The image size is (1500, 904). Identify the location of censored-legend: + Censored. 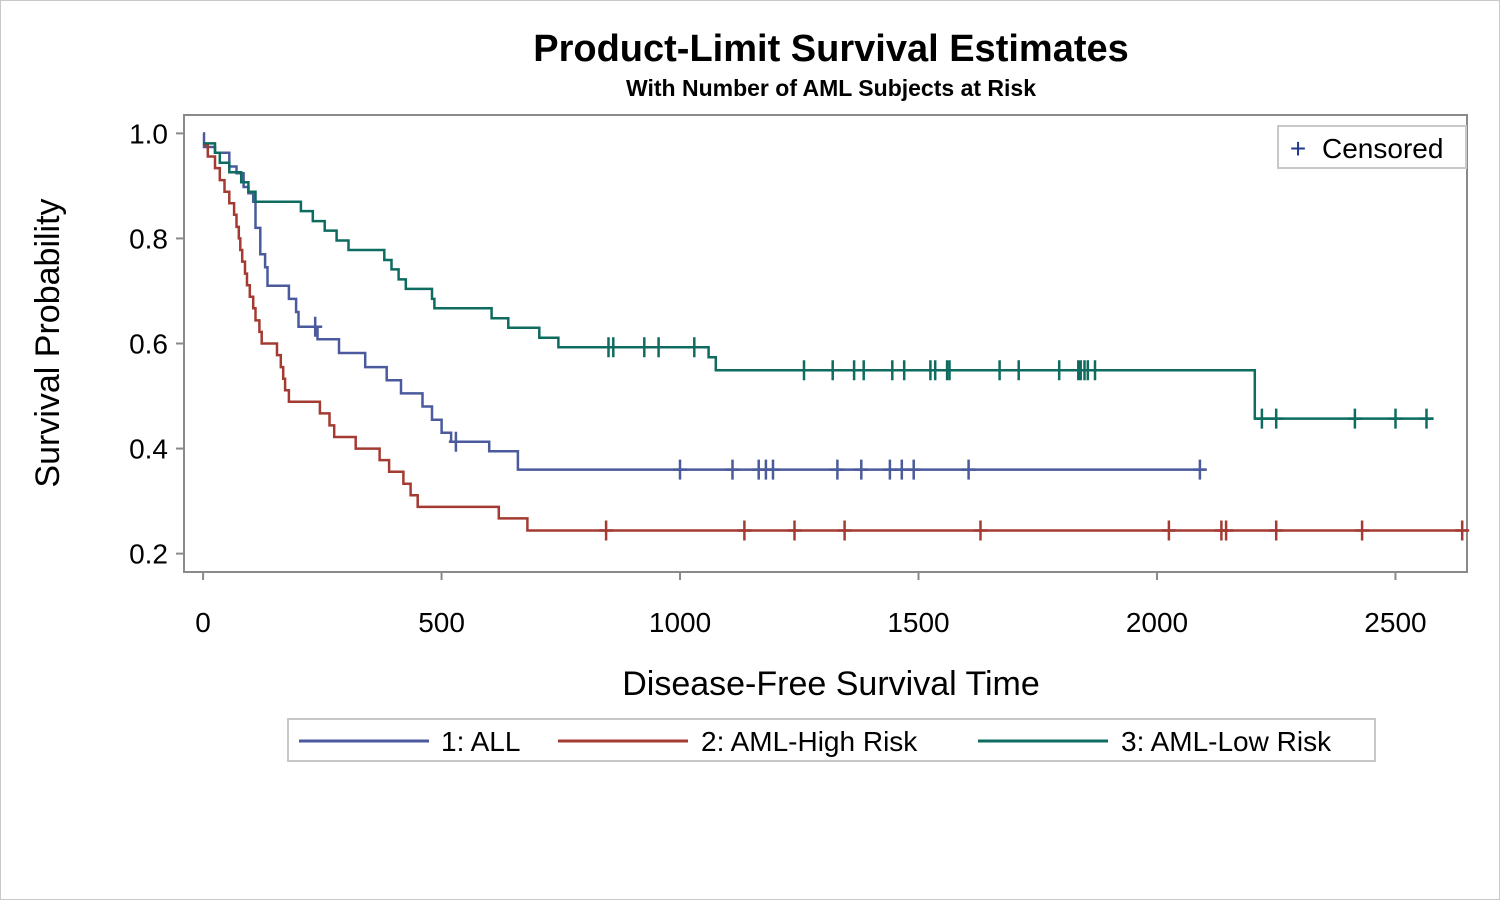
(1372, 147).